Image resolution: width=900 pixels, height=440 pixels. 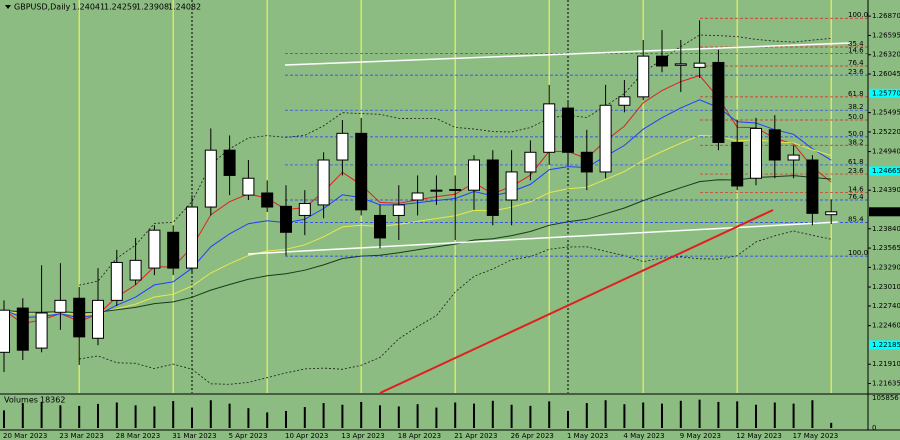 I want to click on fib-label: 61.8, so click(x=856, y=162).